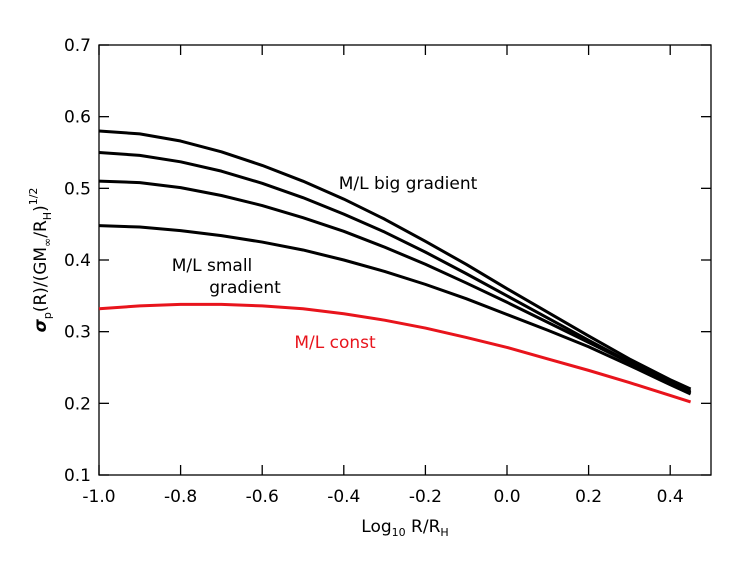  I want to click on y-tick-label: 0.5, so click(77, 189).